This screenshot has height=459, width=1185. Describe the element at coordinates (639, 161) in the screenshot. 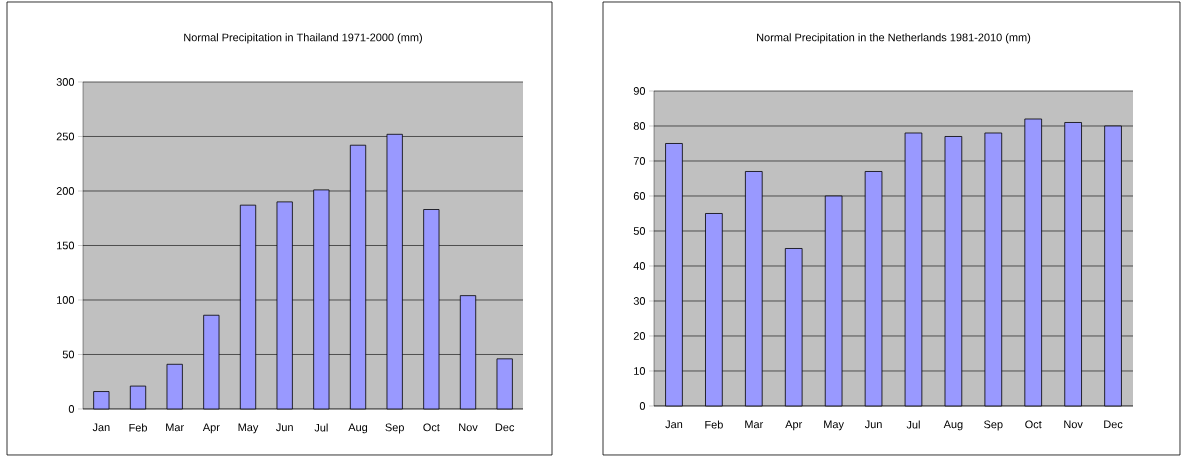

I see `y-tick-label: 70` at that location.